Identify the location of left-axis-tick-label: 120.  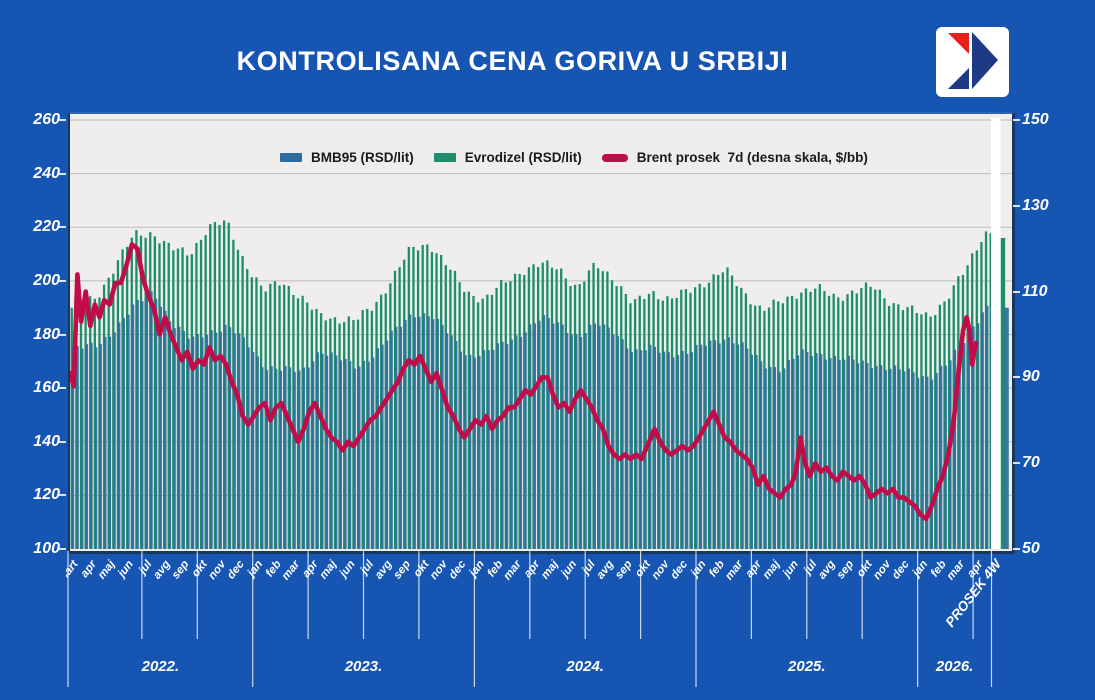
(46, 495).